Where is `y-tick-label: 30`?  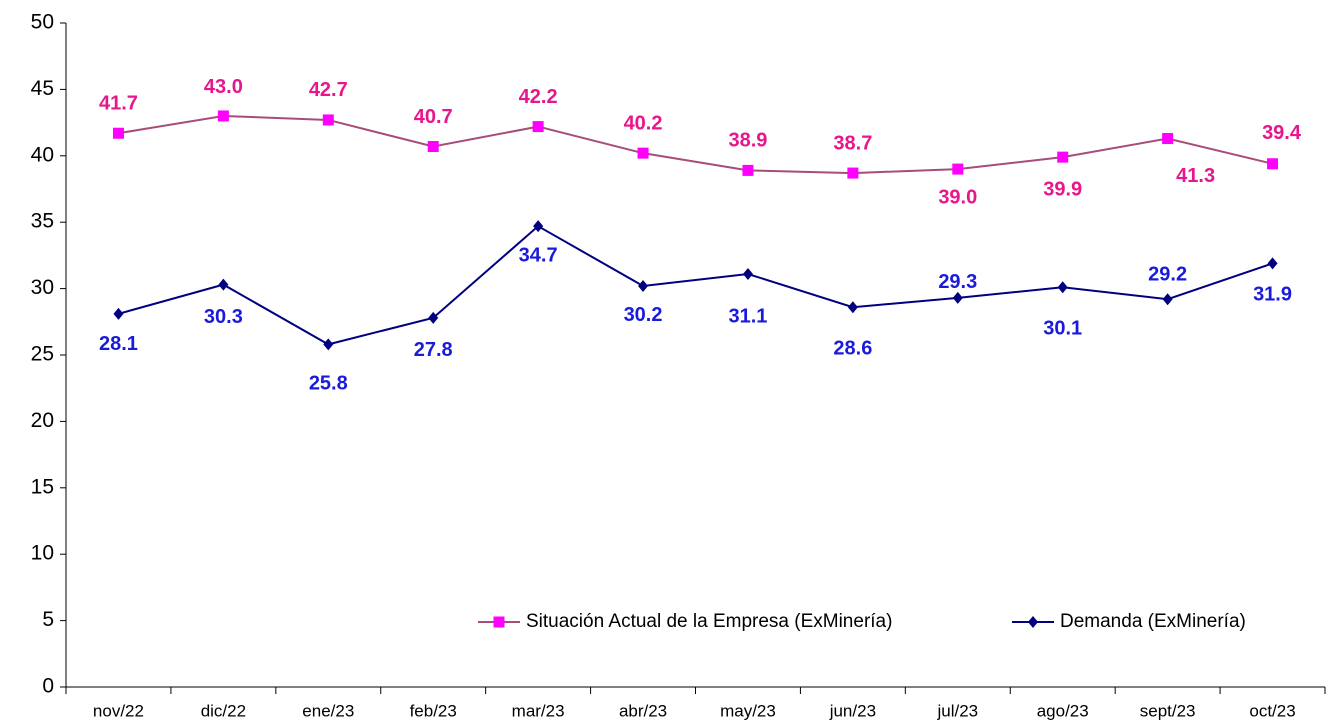
y-tick-label: 30 is located at coordinates (42, 287).